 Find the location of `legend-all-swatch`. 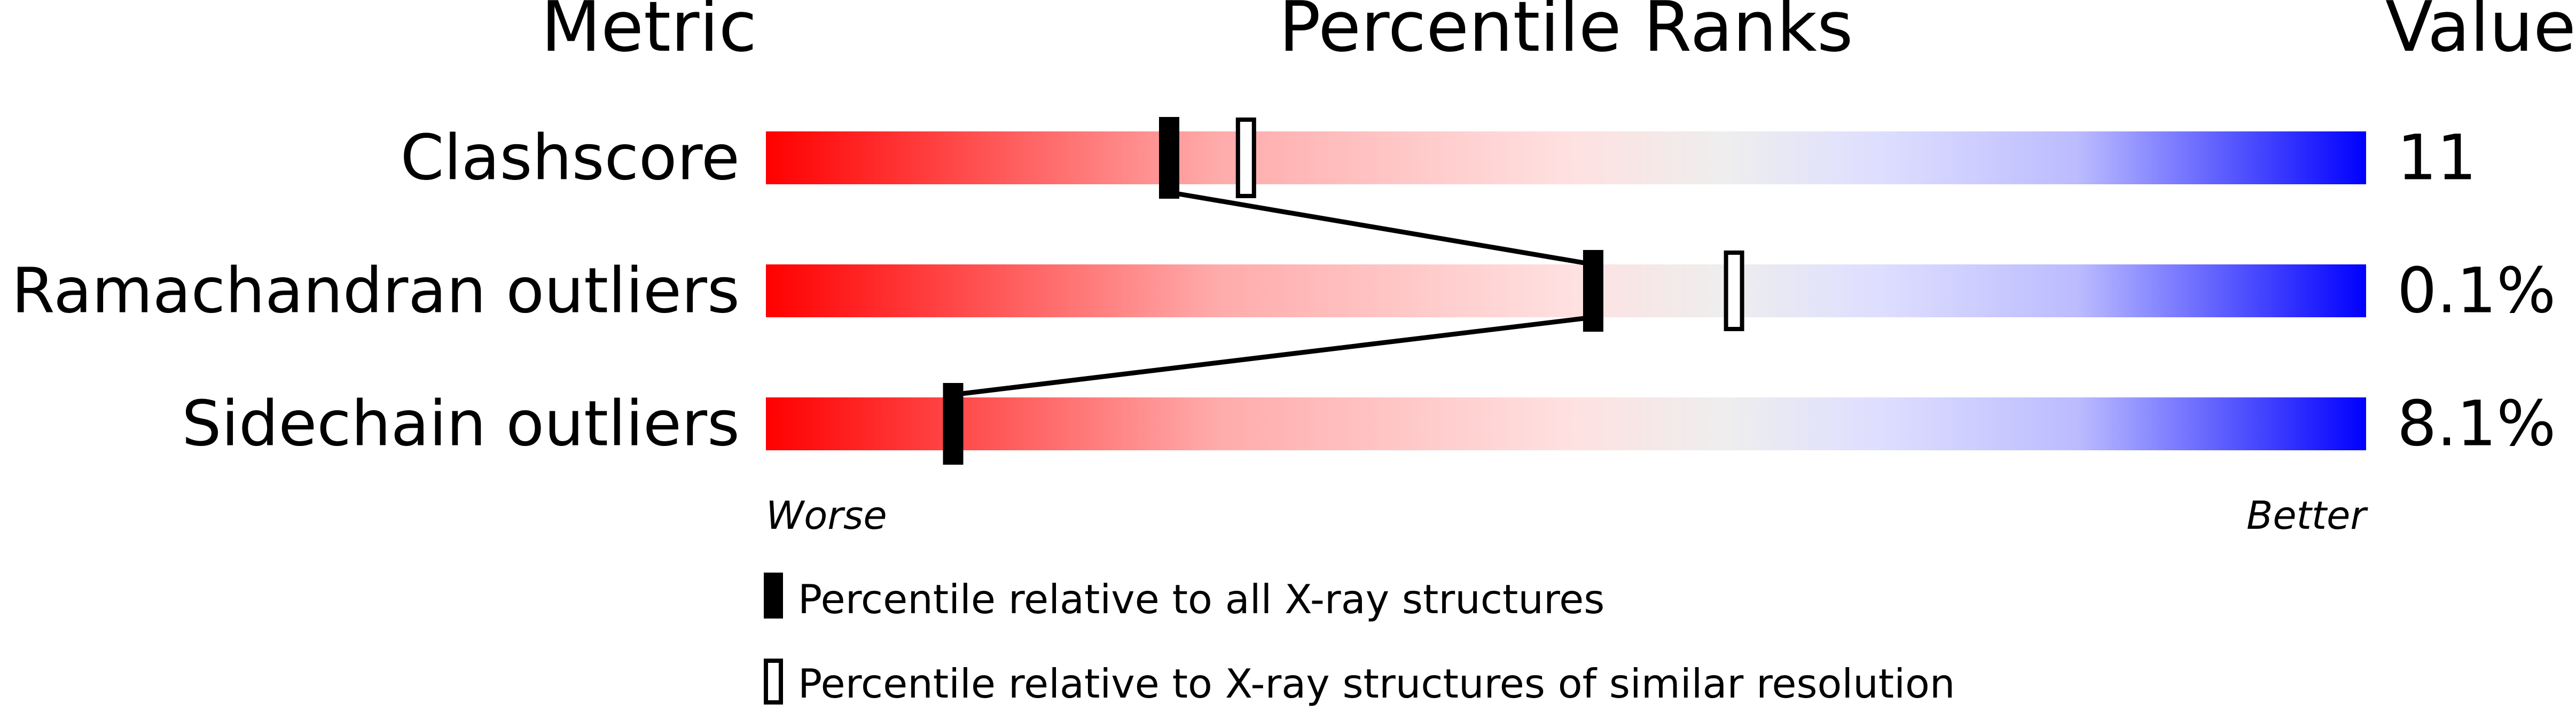

legend-all-swatch is located at coordinates (773, 596).